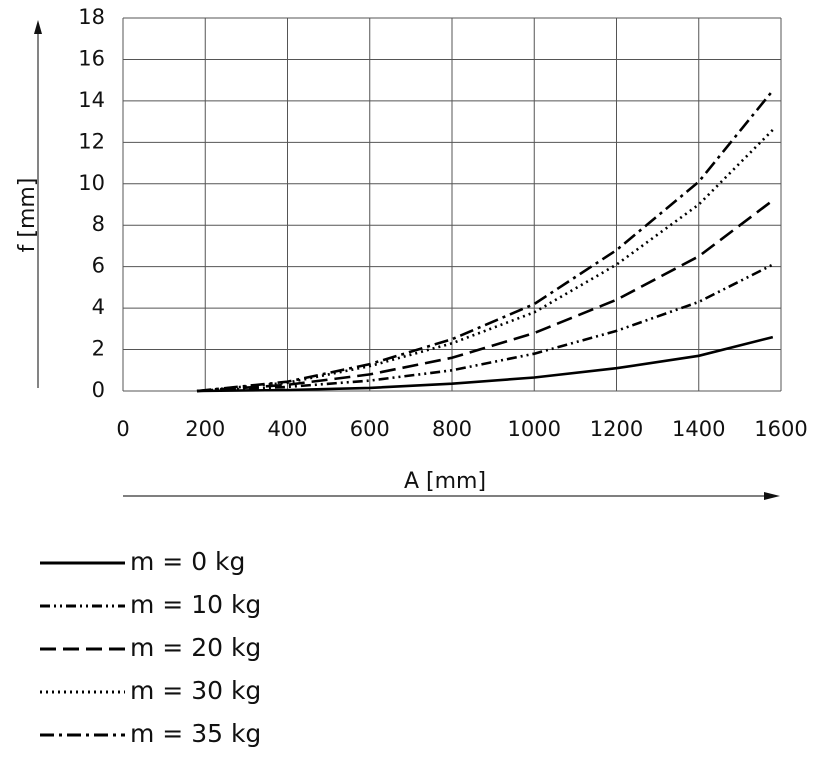 This screenshot has width=817, height=759. What do you see at coordinates (452, 429) in the screenshot?
I see `x-tick-label: 800` at bounding box center [452, 429].